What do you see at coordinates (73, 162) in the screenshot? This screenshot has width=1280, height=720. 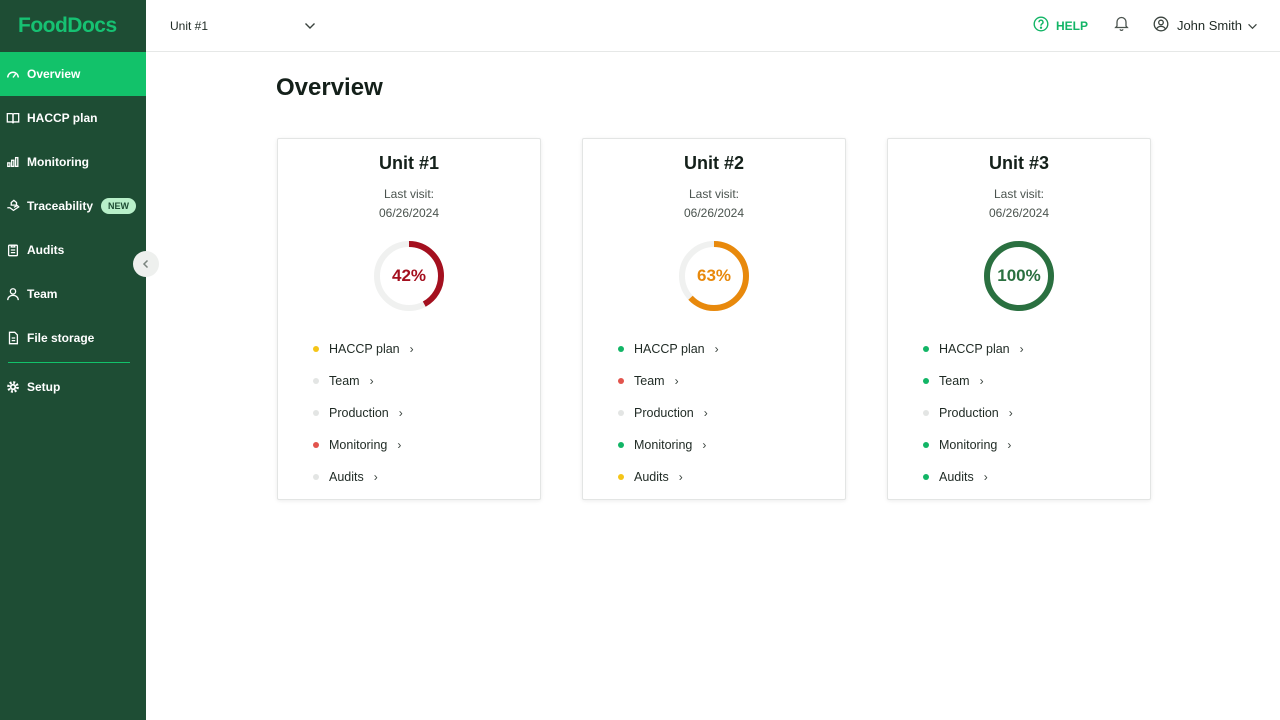 I see `sidebar-item-monitoring: Monitoring` at bounding box center [73, 162].